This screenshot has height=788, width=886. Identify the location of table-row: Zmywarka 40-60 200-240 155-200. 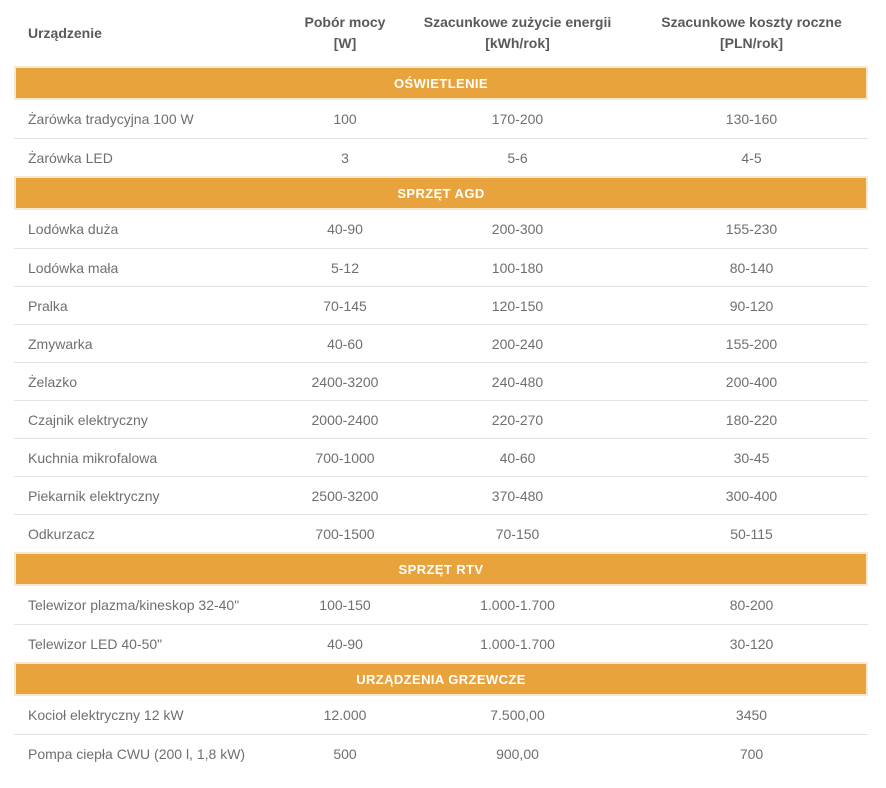
(441, 343).